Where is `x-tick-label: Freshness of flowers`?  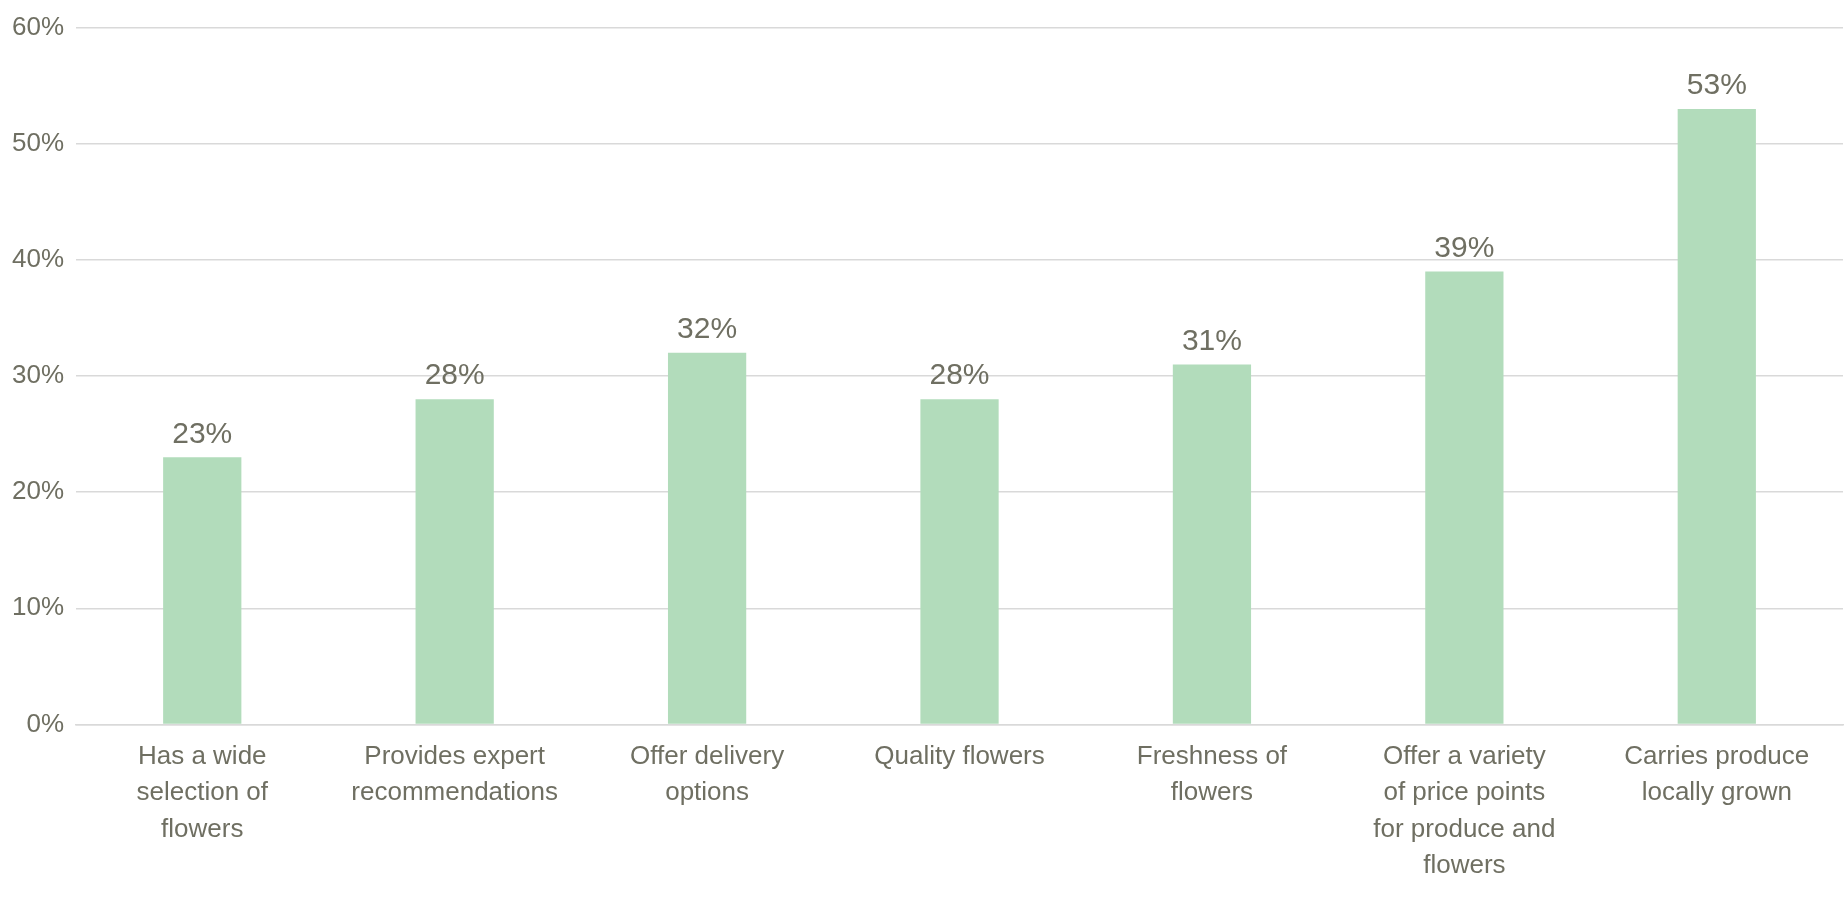
x-tick-label: Freshness of flowers is located at coordinates (1212, 773).